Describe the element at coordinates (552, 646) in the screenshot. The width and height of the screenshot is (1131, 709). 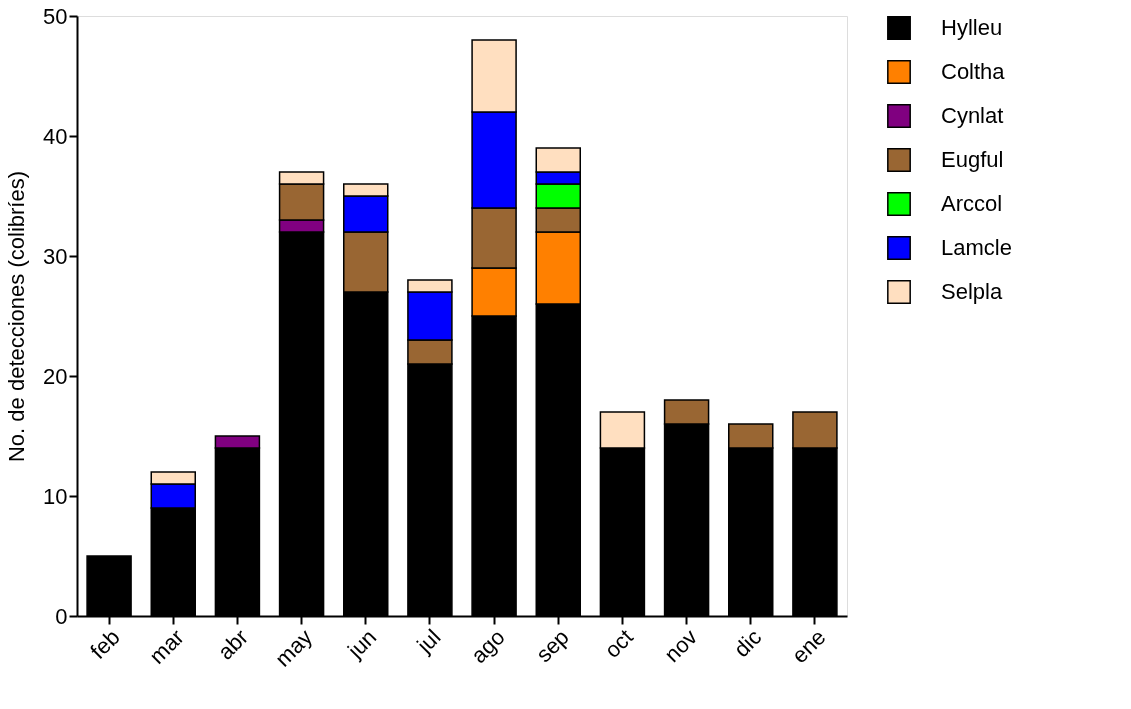
I see `x-tick-label: sep` at that location.